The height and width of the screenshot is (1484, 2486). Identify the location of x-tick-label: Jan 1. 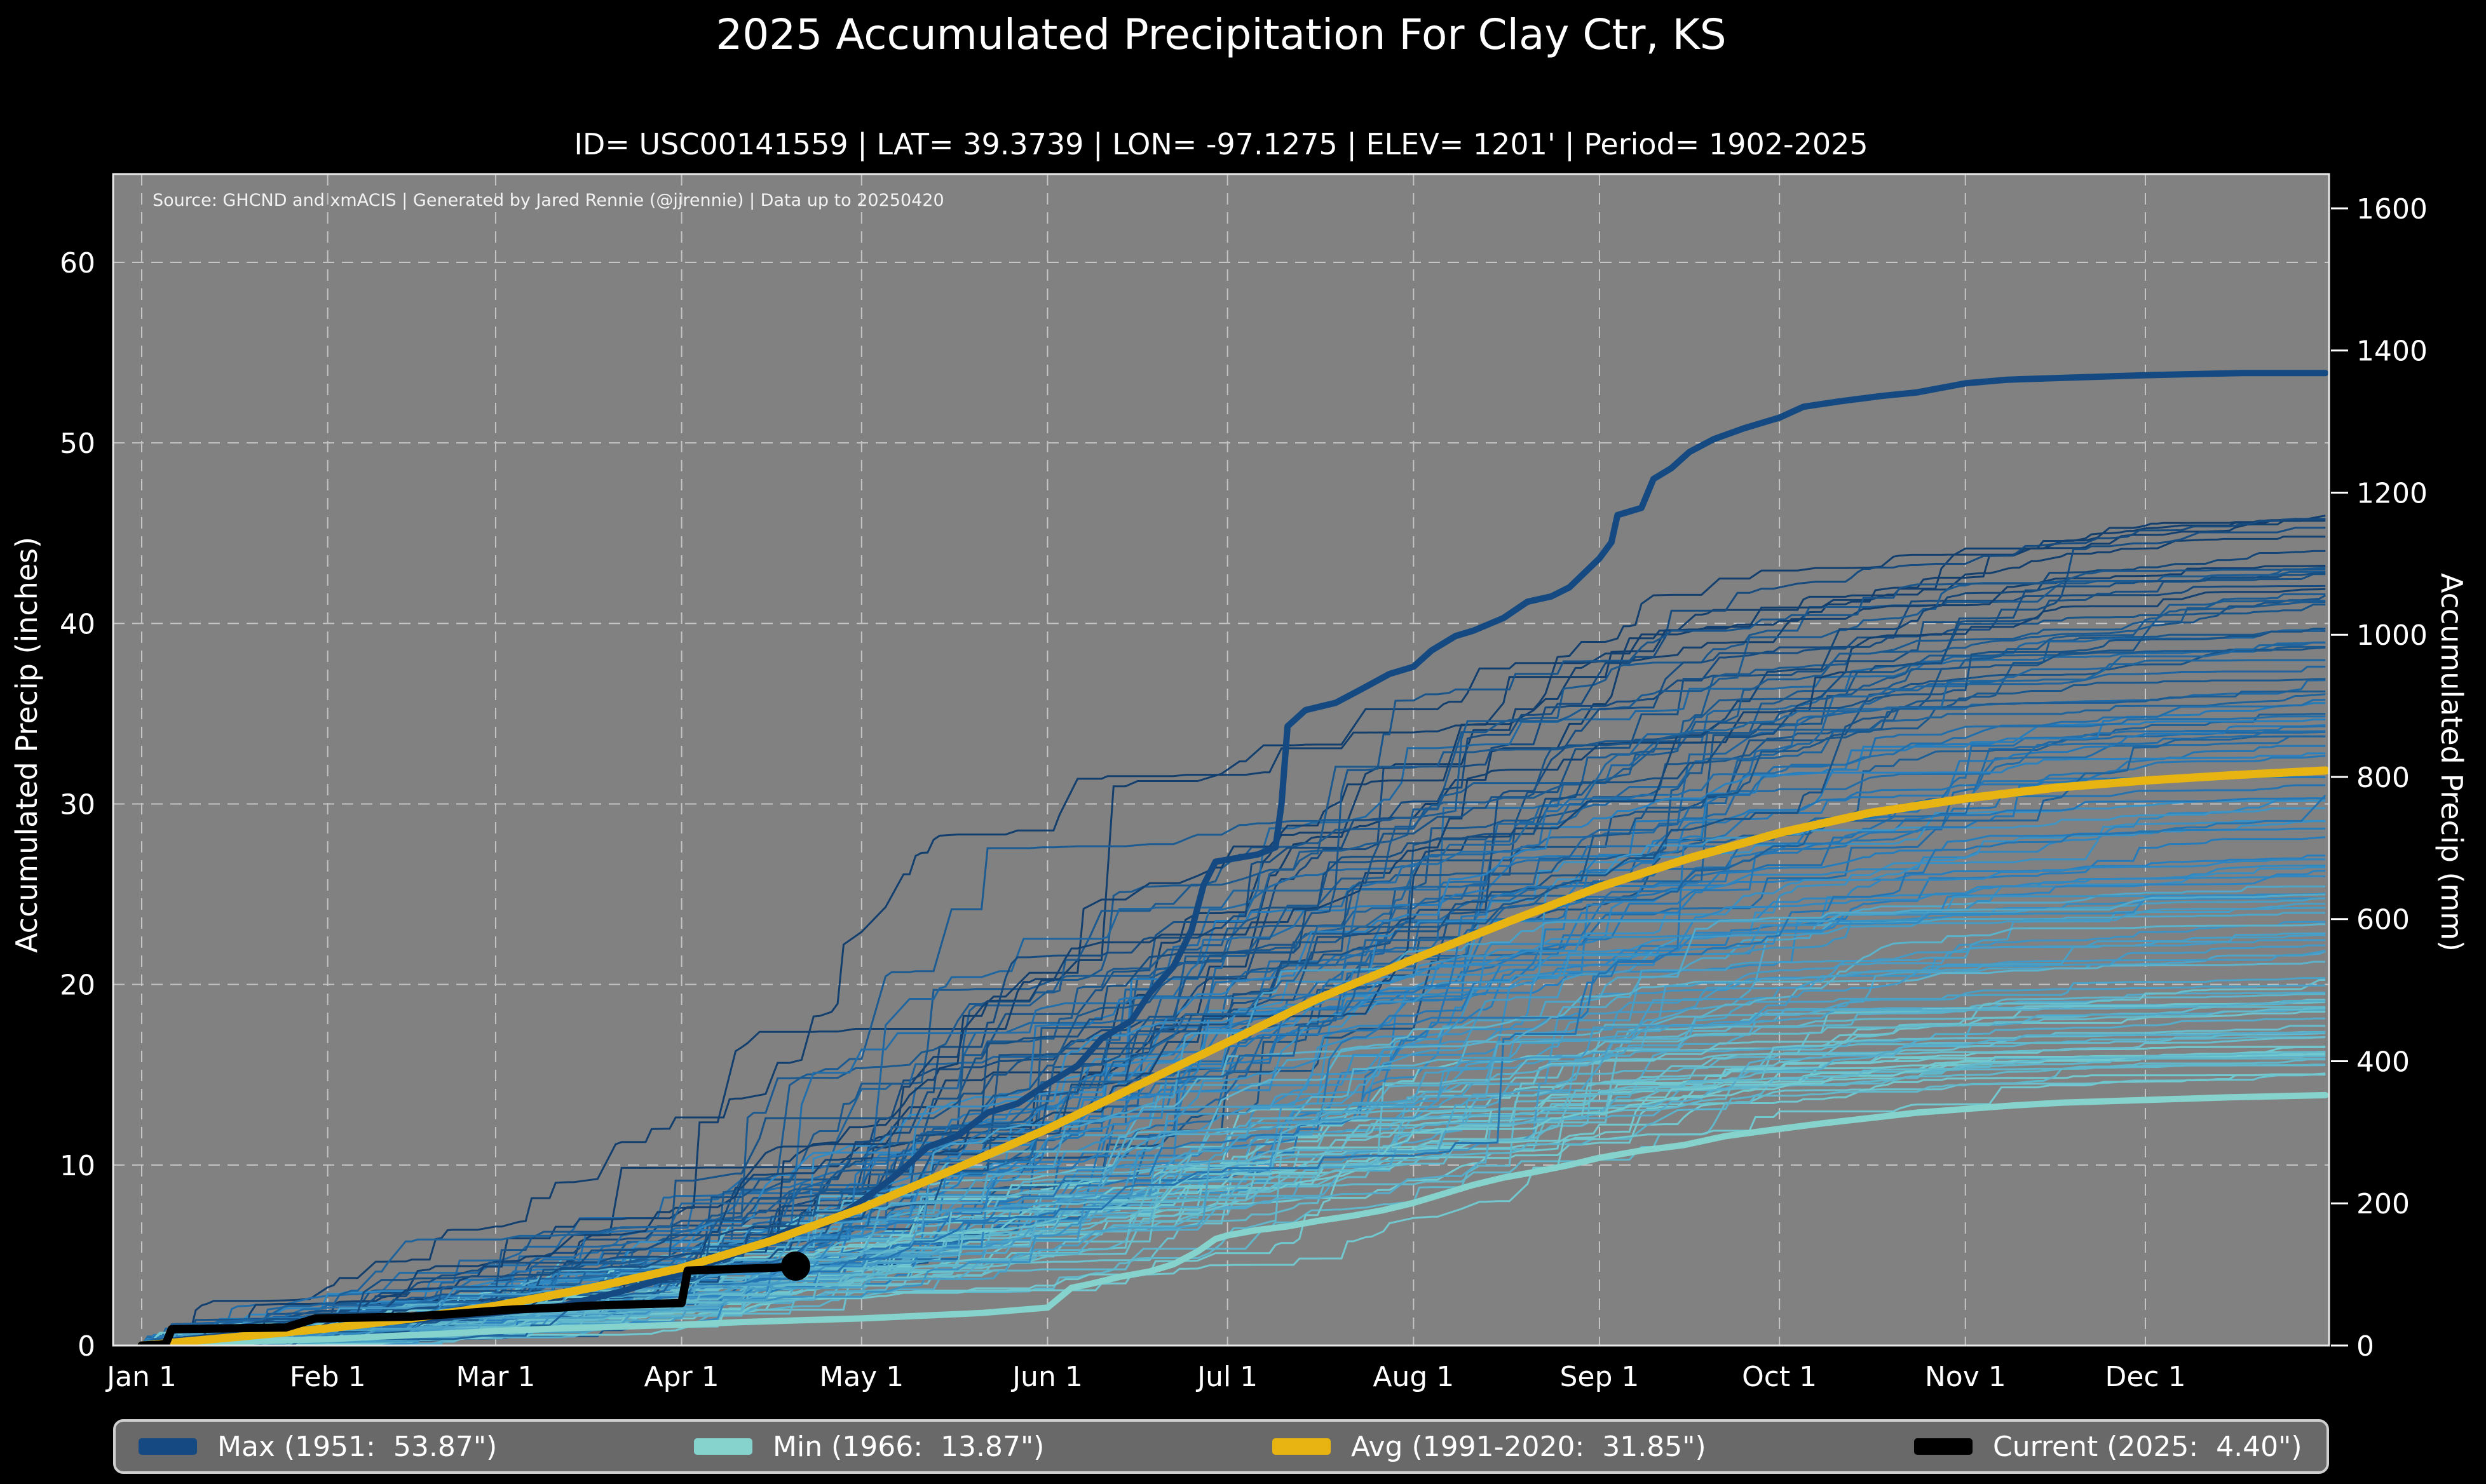
(141, 1377).